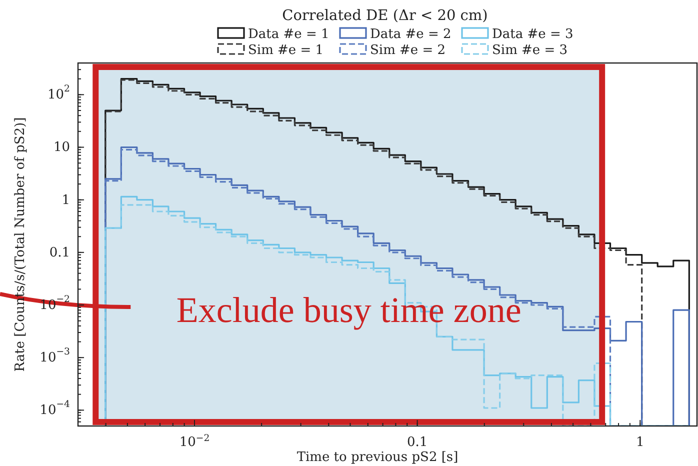  Describe the element at coordinates (194, 441) in the screenshot. I see `x-tick-label: 10$^{−2}$` at that location.